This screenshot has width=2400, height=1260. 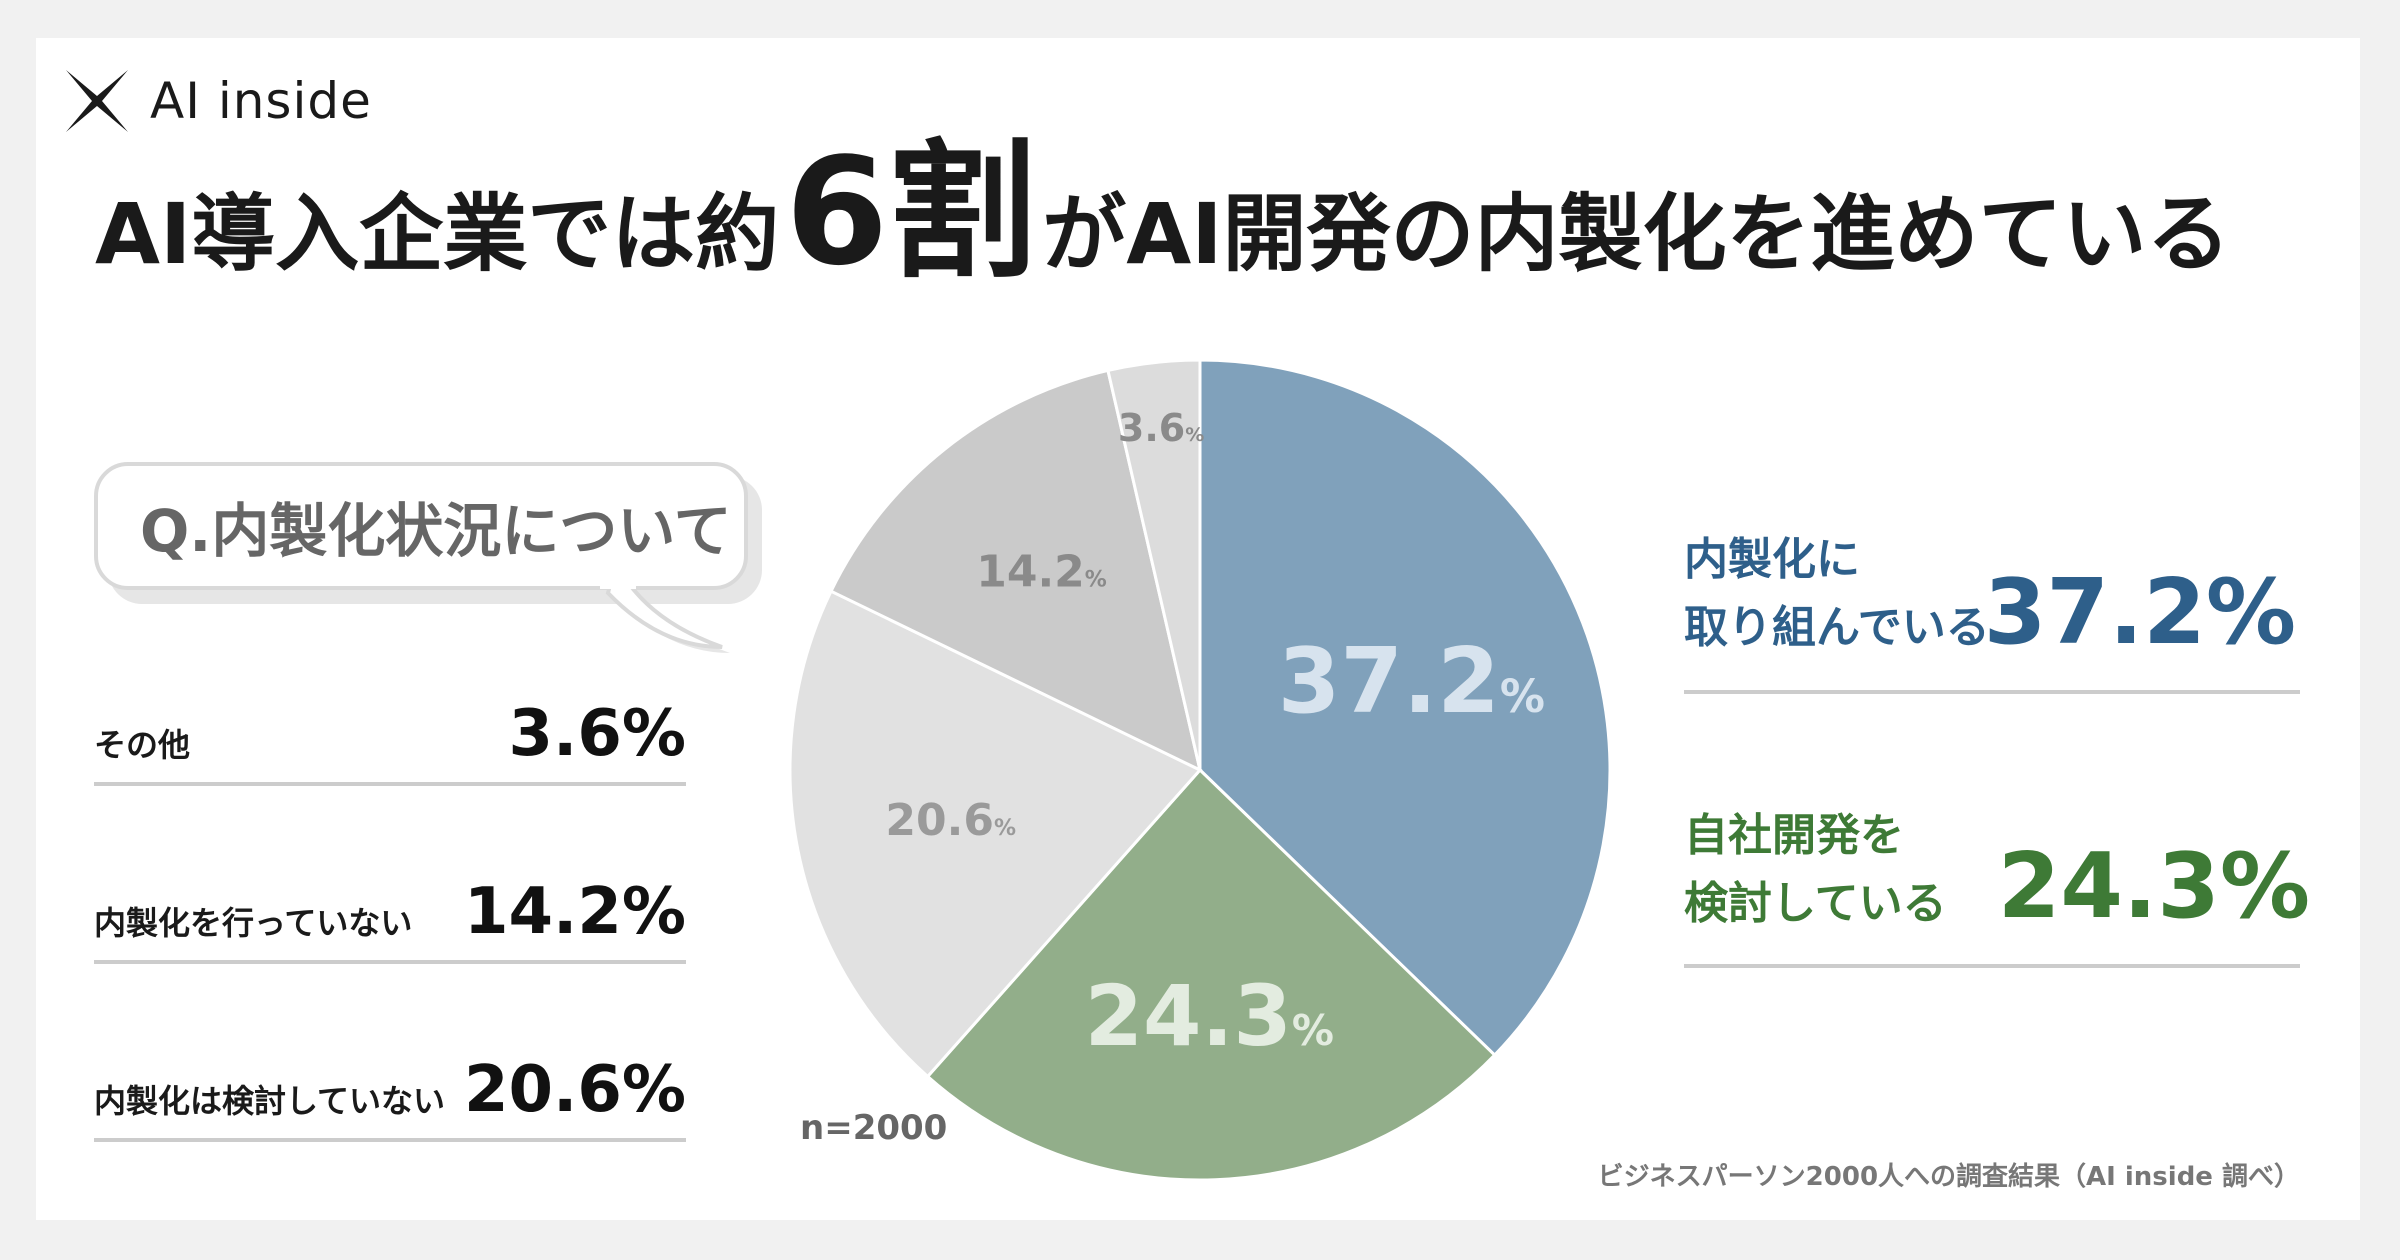 I want to click on pie-slice-label: 24.3%, so click(x=1209, y=1016).